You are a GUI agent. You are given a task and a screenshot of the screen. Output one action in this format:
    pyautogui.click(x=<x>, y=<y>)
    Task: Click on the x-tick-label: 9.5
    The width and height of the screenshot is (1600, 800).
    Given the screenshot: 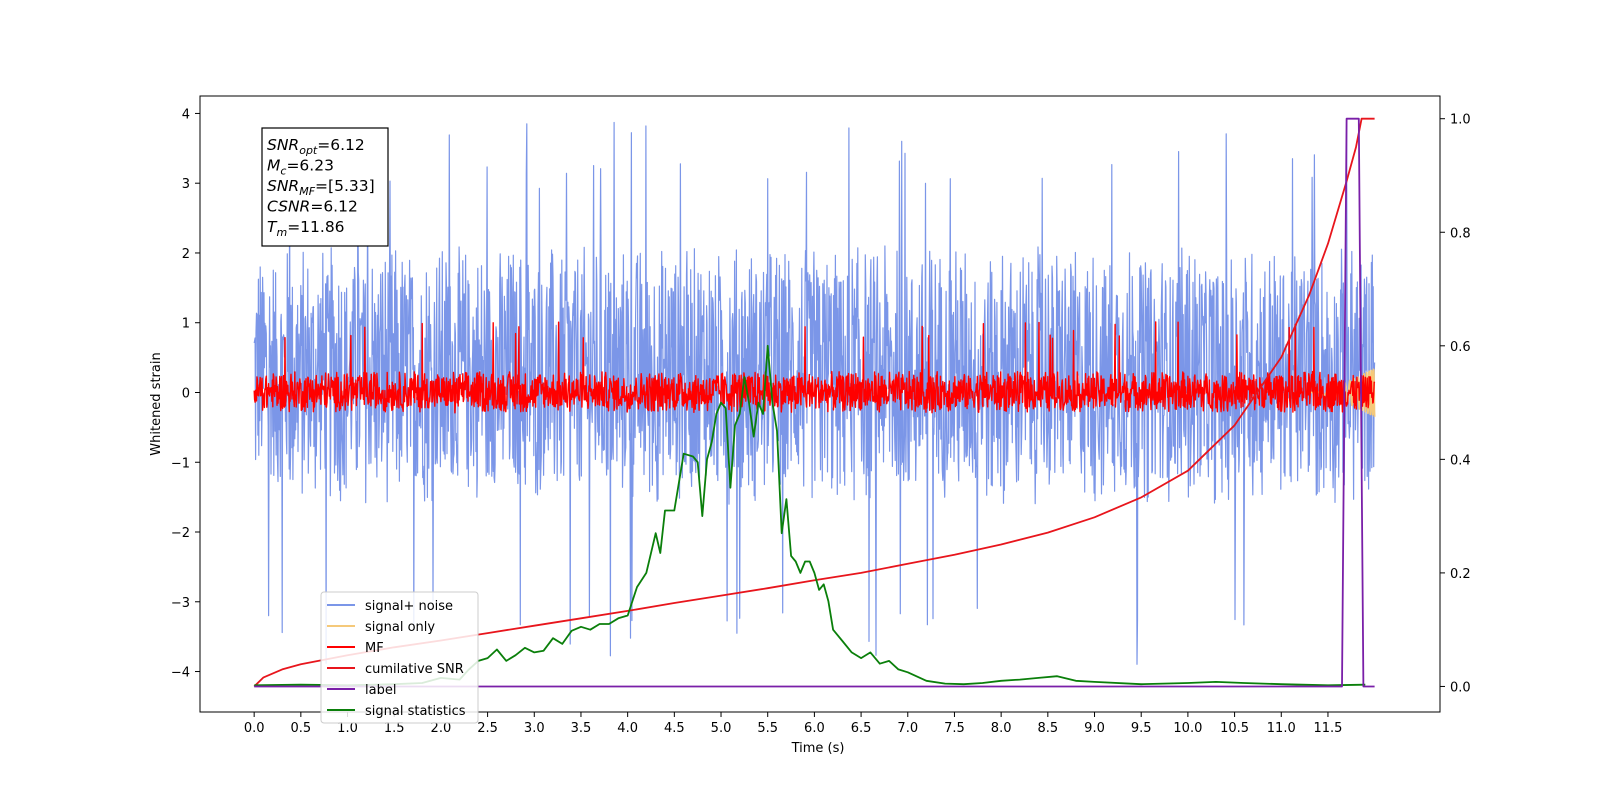 What is the action you would take?
    pyautogui.click(x=1141, y=728)
    